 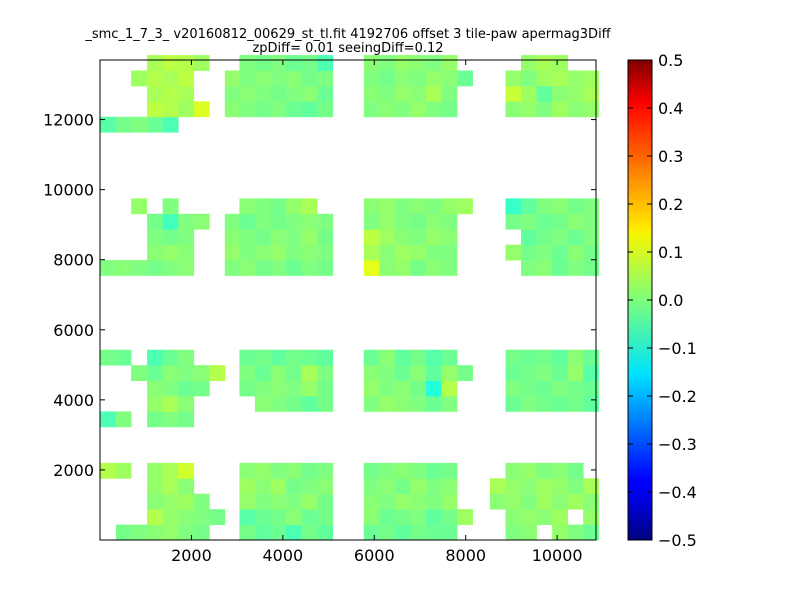 I want to click on colorbar-tick-label: −0.1, so click(x=677, y=348).